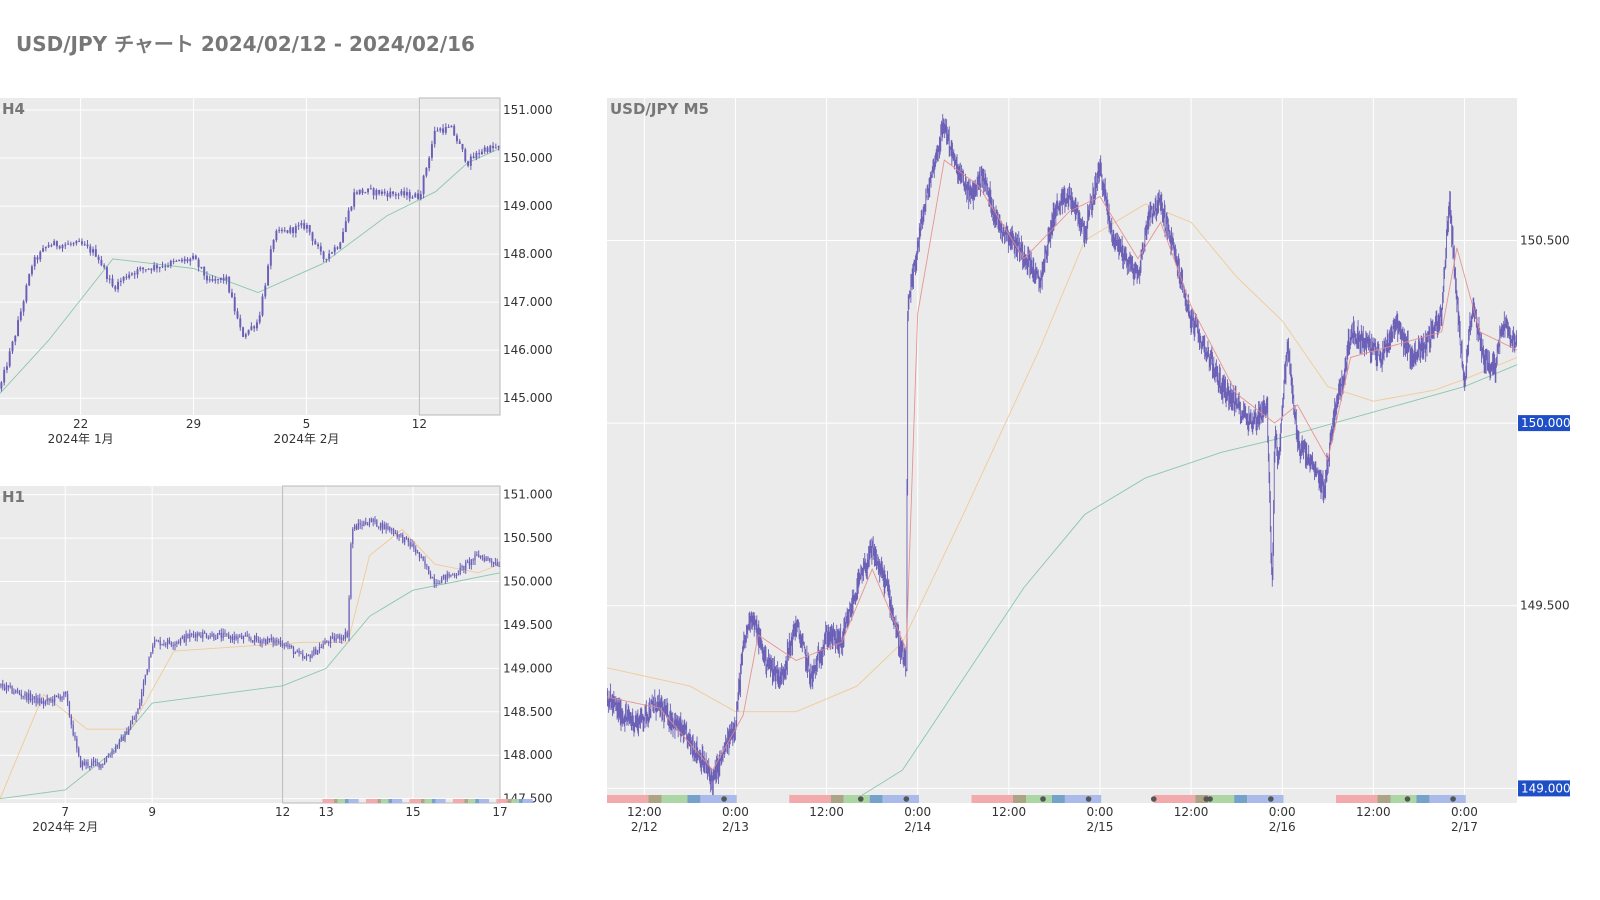 This screenshot has height=900, width=1600. I want to click on page-title: USD/JPY チャート 2024/02/12 - 2024/02/16, so click(245, 44).